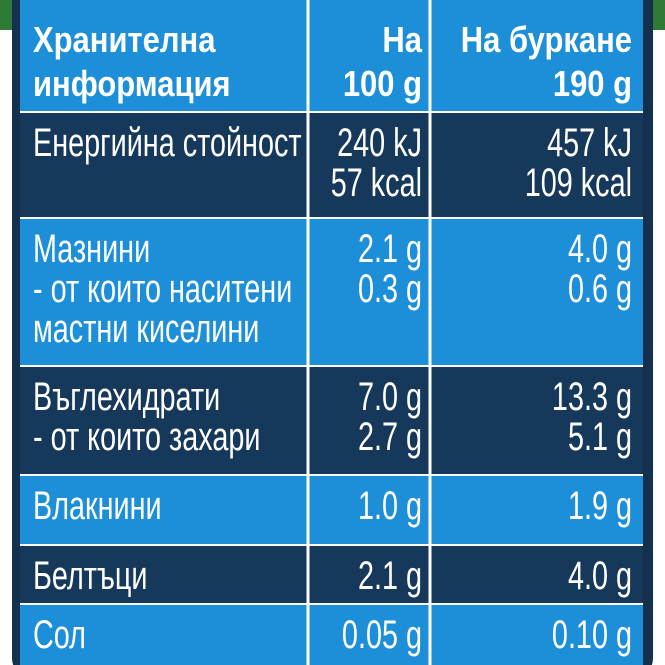  I want to click on per-jar-value: 109 kcal, so click(578, 182).